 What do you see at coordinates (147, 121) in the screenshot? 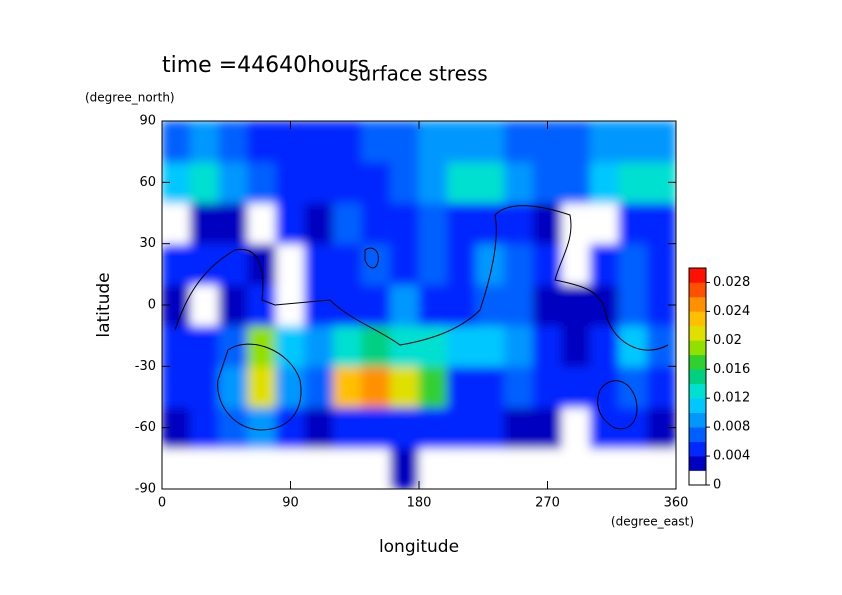
I see `y-tick-label: 90` at bounding box center [147, 121].